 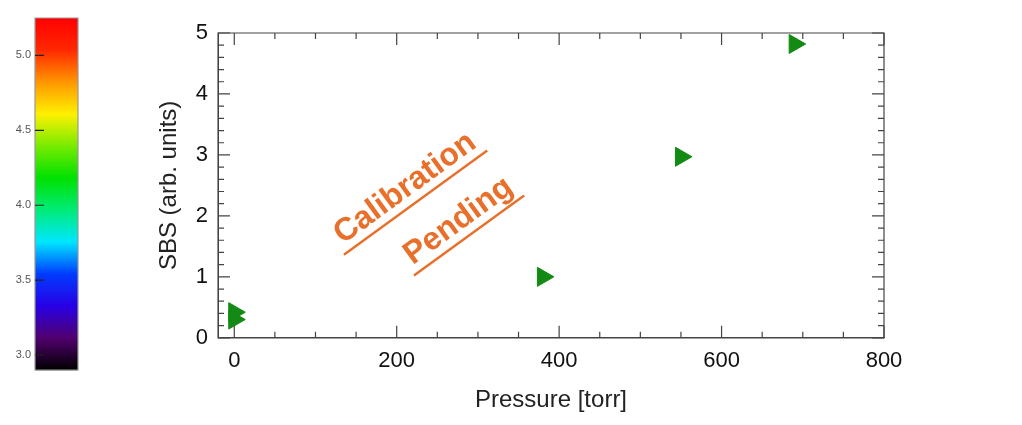 What do you see at coordinates (23, 129) in the screenshot?
I see `color-bar-label: 4.5` at bounding box center [23, 129].